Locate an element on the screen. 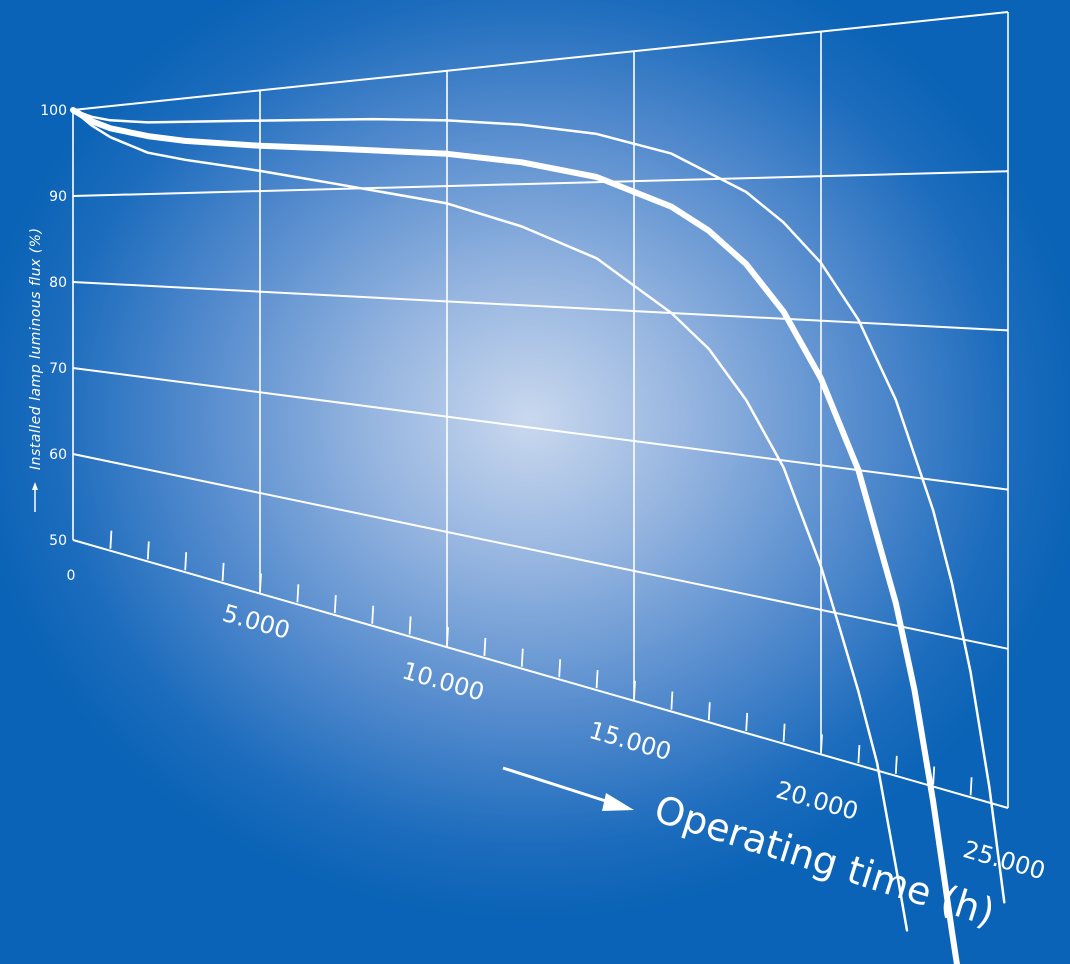  x-tick-label: 10.000 is located at coordinates (443, 681).